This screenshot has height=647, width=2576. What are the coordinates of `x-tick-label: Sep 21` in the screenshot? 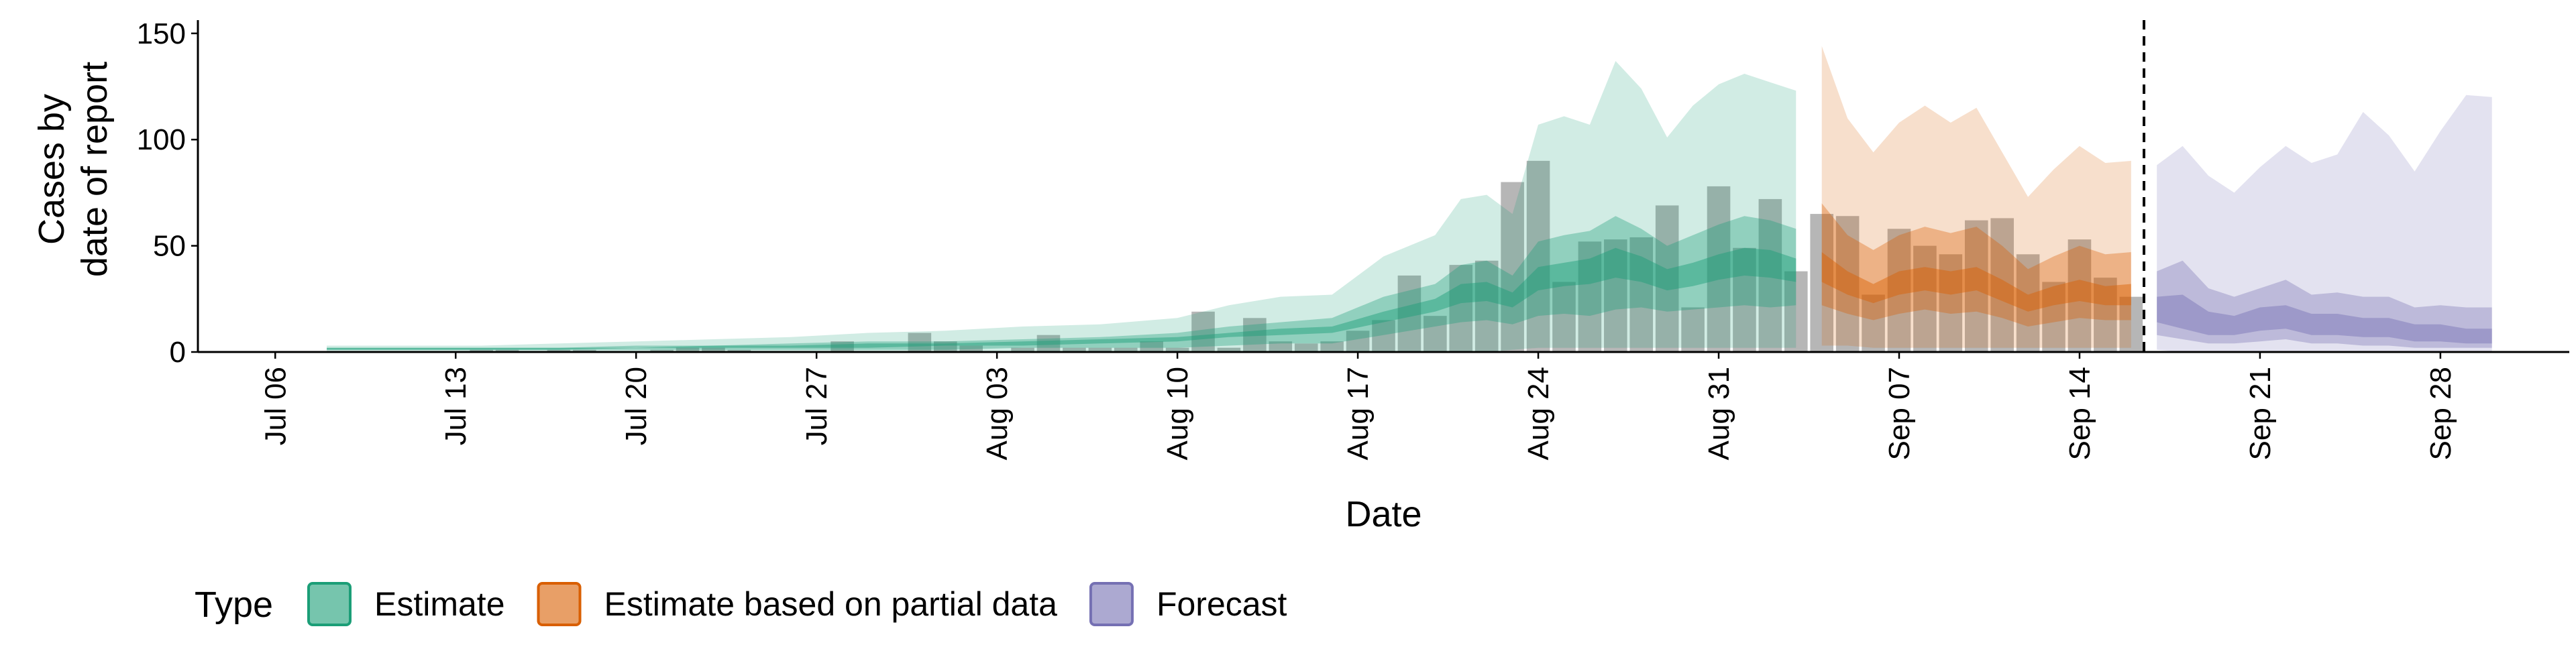 It's located at (2260, 414).